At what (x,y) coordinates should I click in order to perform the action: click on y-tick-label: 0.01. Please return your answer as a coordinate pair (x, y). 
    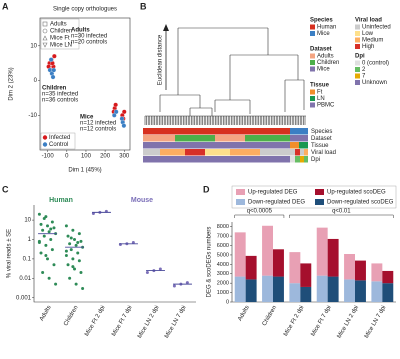
    Looking at the image, I should click on (25, 279).